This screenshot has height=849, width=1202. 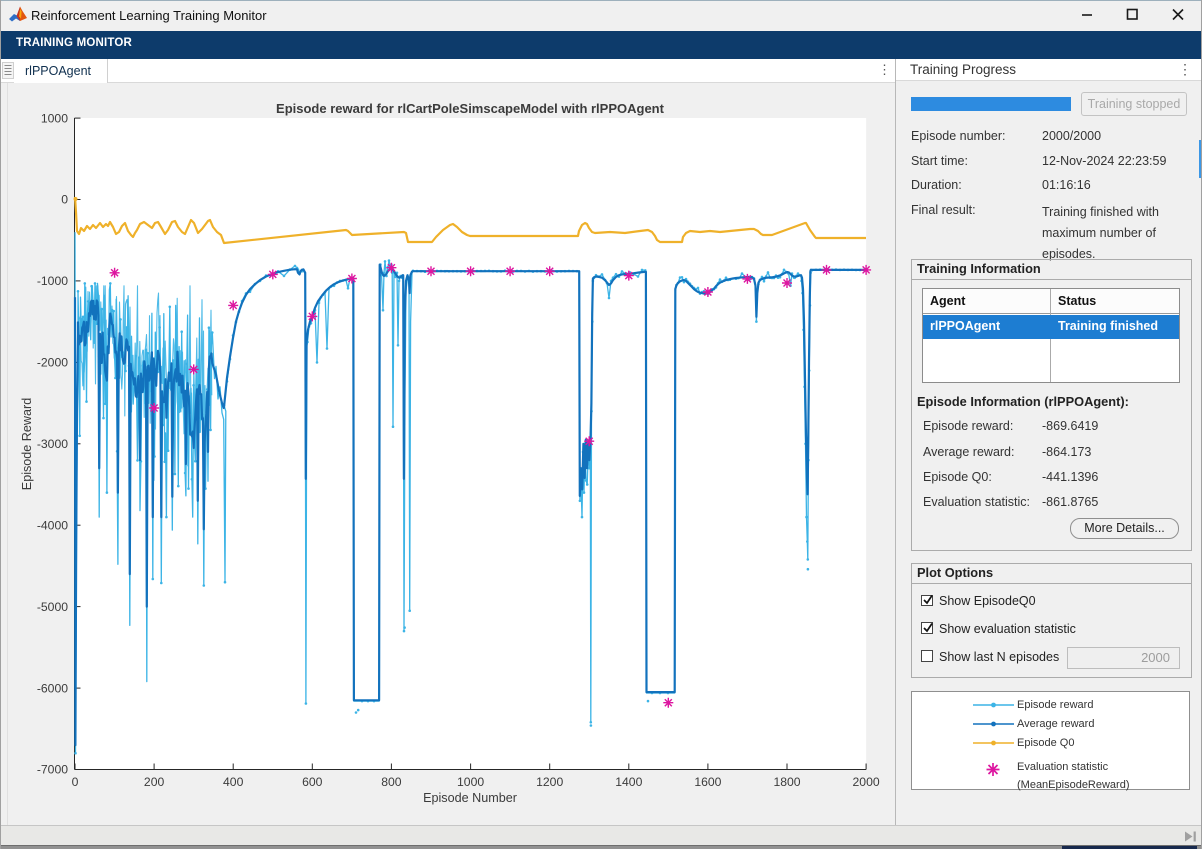 What do you see at coordinates (52, 688) in the screenshot?
I see `svg-text: -6000` at bounding box center [52, 688].